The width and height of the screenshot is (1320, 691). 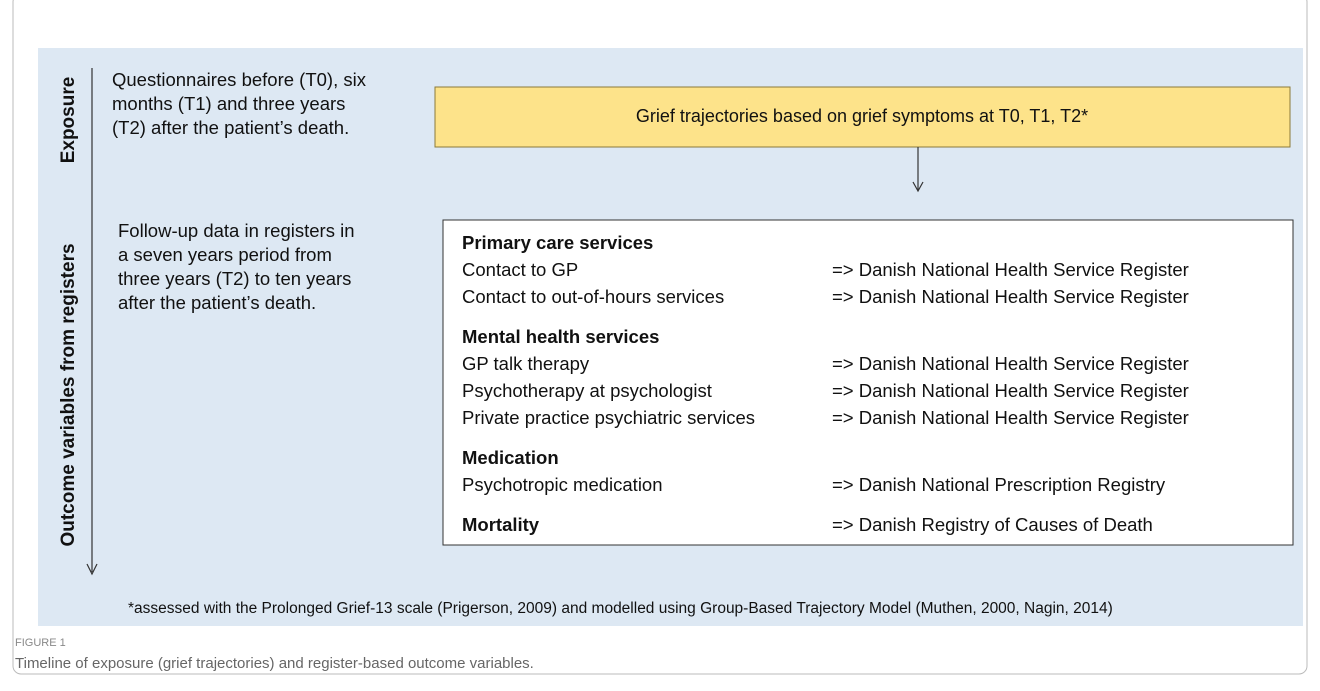 I want to click on item-label: Psychotherapy at psychologist, so click(x=587, y=390).